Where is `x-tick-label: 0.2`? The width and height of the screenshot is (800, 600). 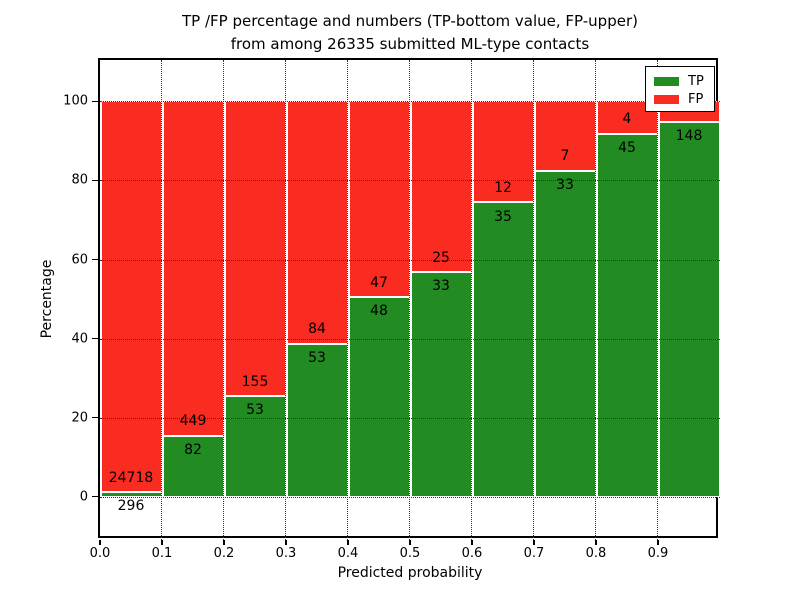
x-tick-label: 0.2 is located at coordinates (224, 553).